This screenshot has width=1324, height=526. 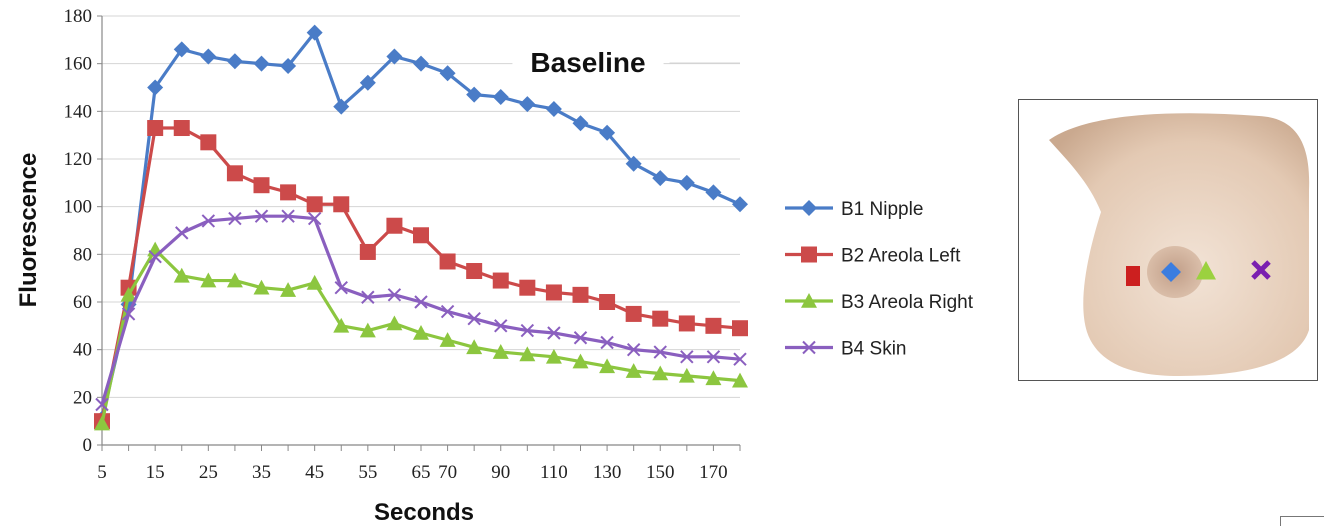 I want to click on x-tick-label: 65, so click(x=421, y=472).